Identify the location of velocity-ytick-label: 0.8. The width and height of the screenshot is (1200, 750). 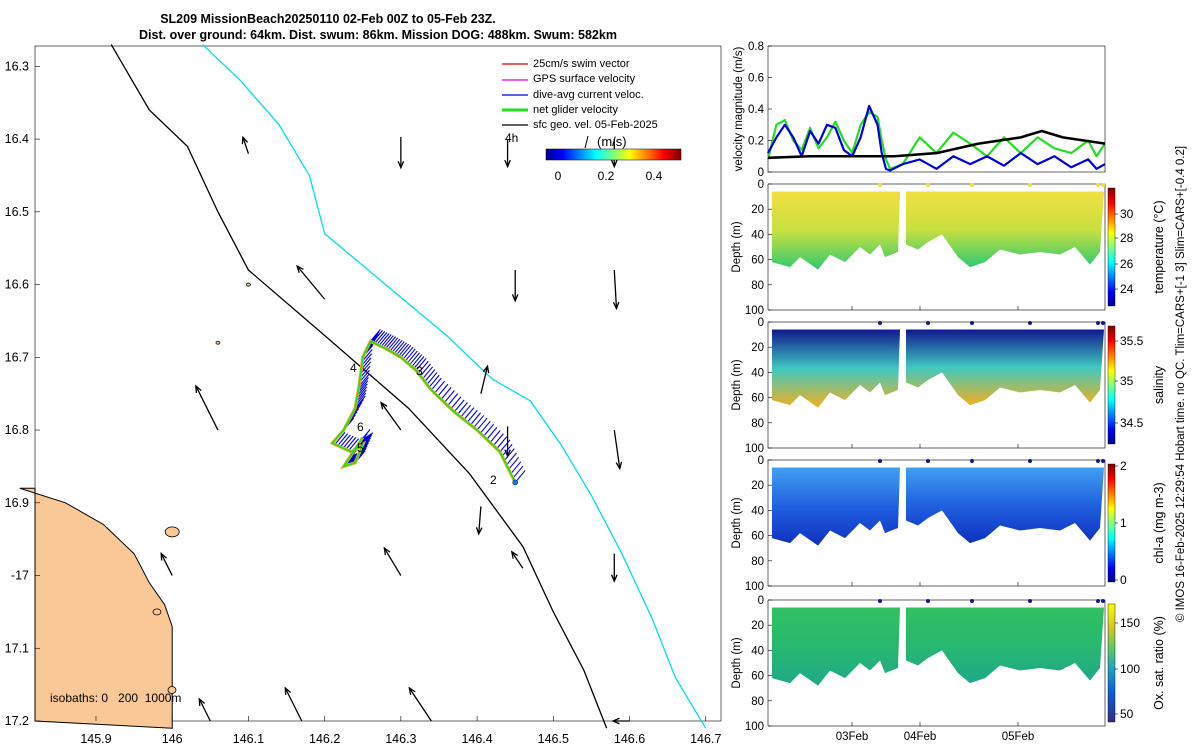
(756, 47).